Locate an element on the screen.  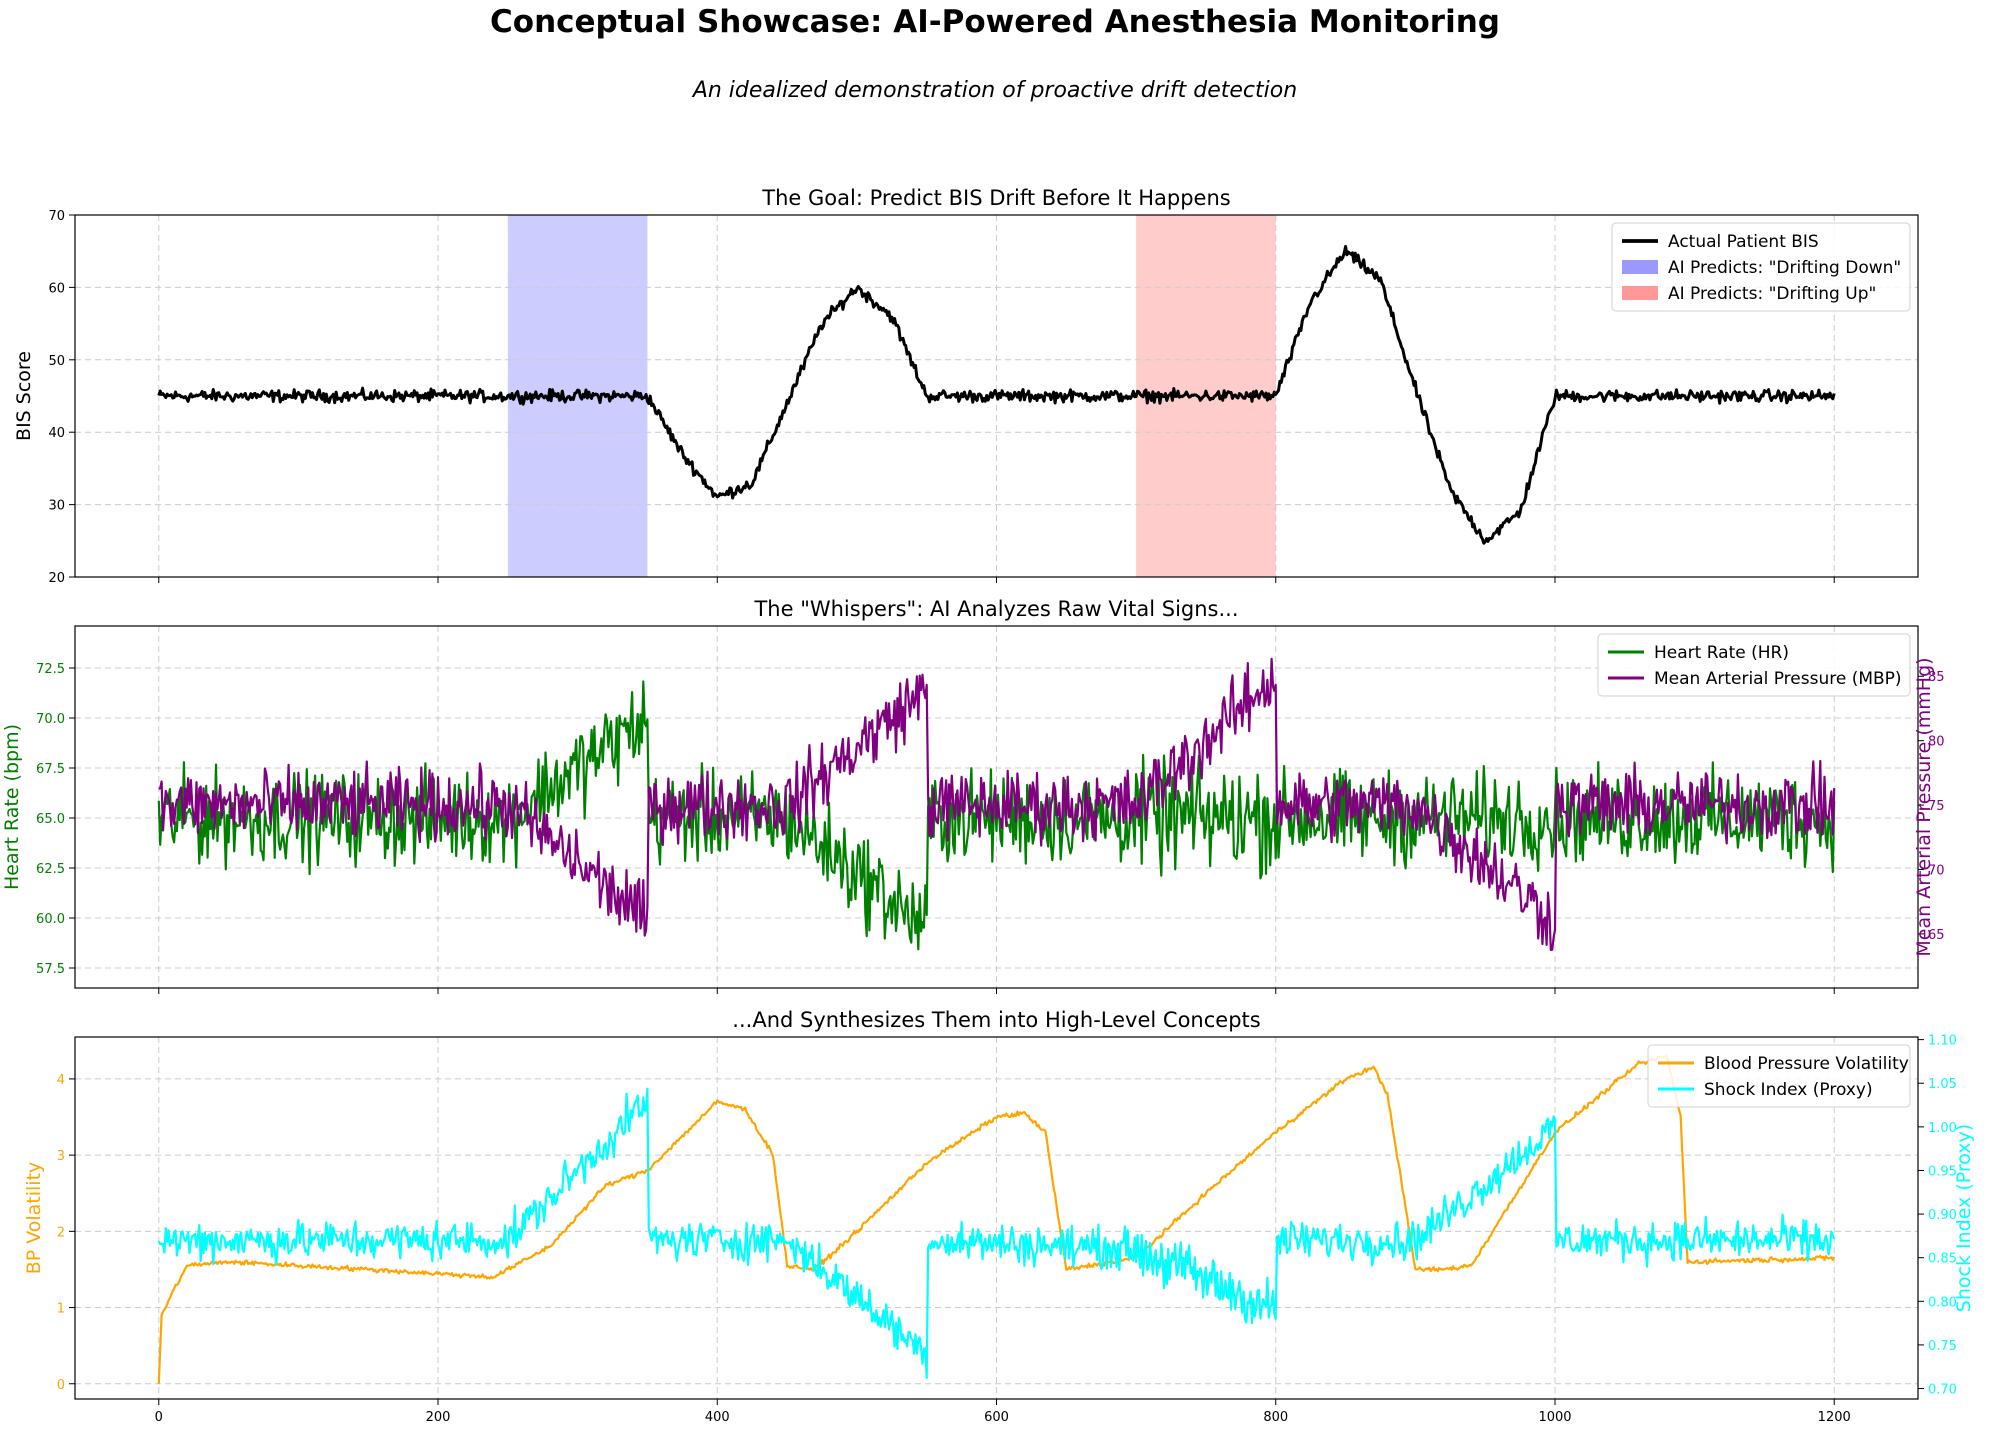
x-tick-label: 800 is located at coordinates (1275, 1417).